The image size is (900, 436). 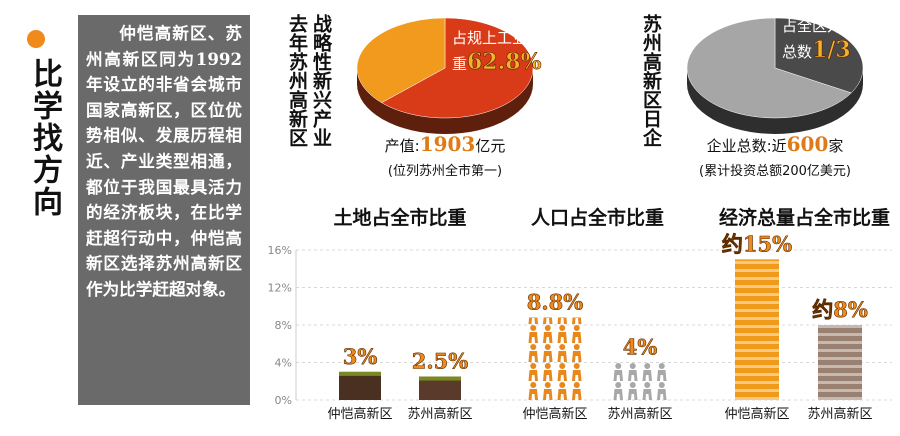 I want to click on slice-name: 占全区外资企业总数, so click(x=835, y=39).